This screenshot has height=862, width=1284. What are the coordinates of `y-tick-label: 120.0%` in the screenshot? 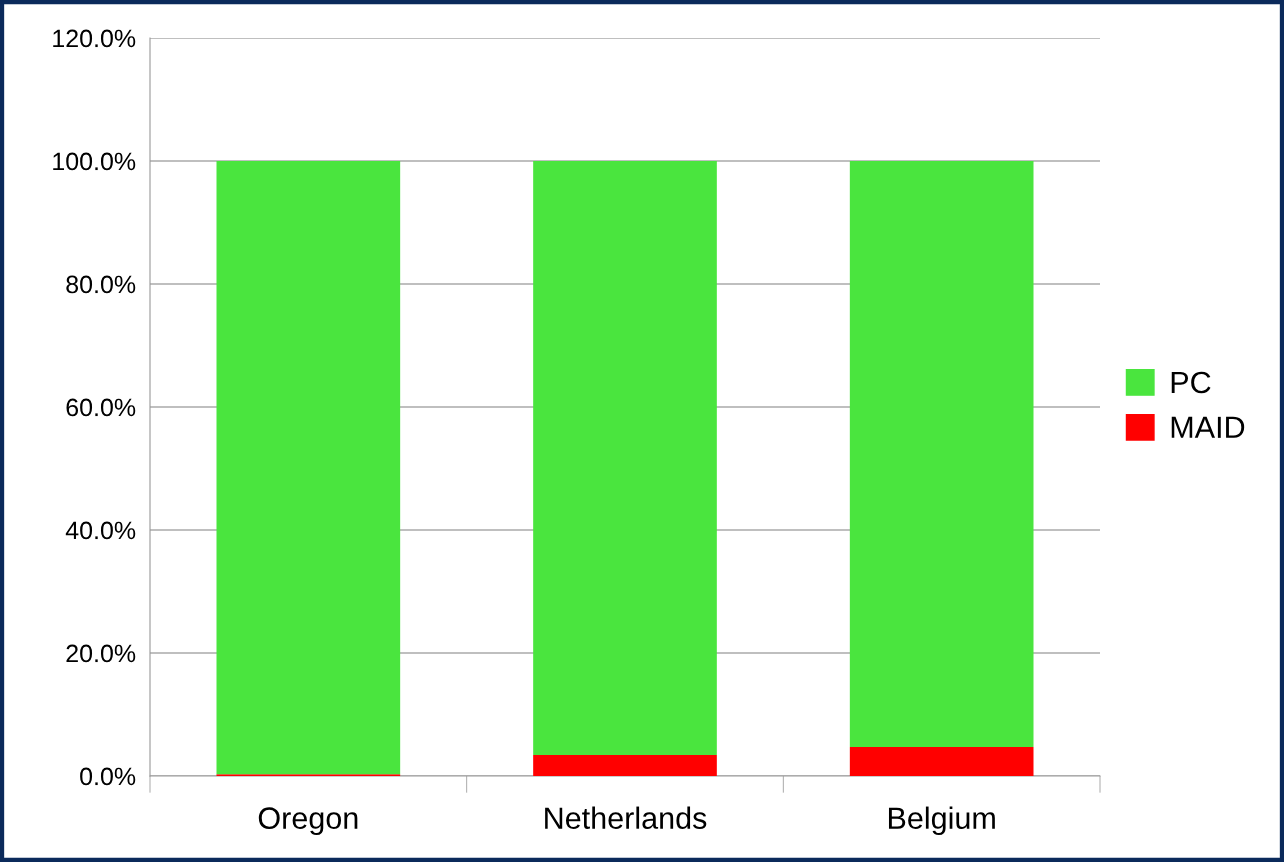 It's located at (94, 38).